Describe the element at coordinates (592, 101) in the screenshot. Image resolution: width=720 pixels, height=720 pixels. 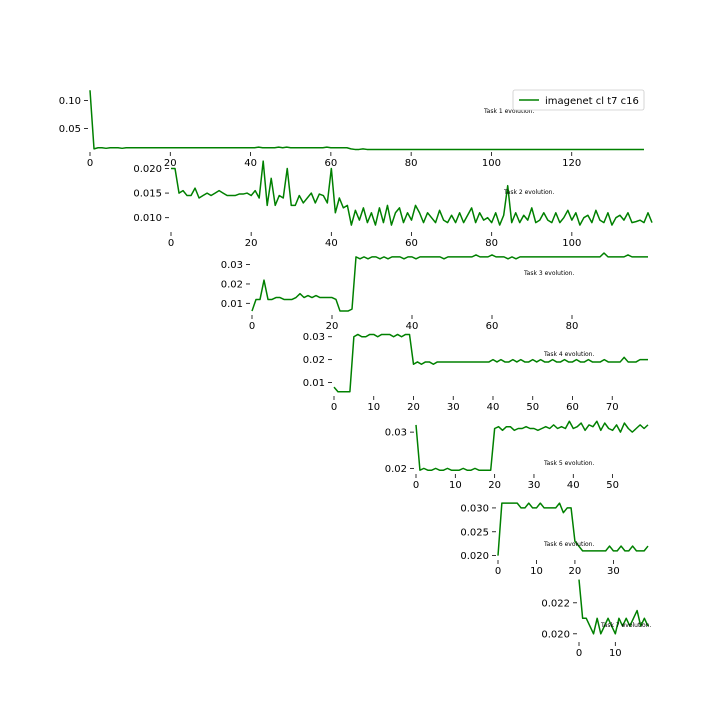
I see `legend-label: imagenet cl t7 c16` at that location.